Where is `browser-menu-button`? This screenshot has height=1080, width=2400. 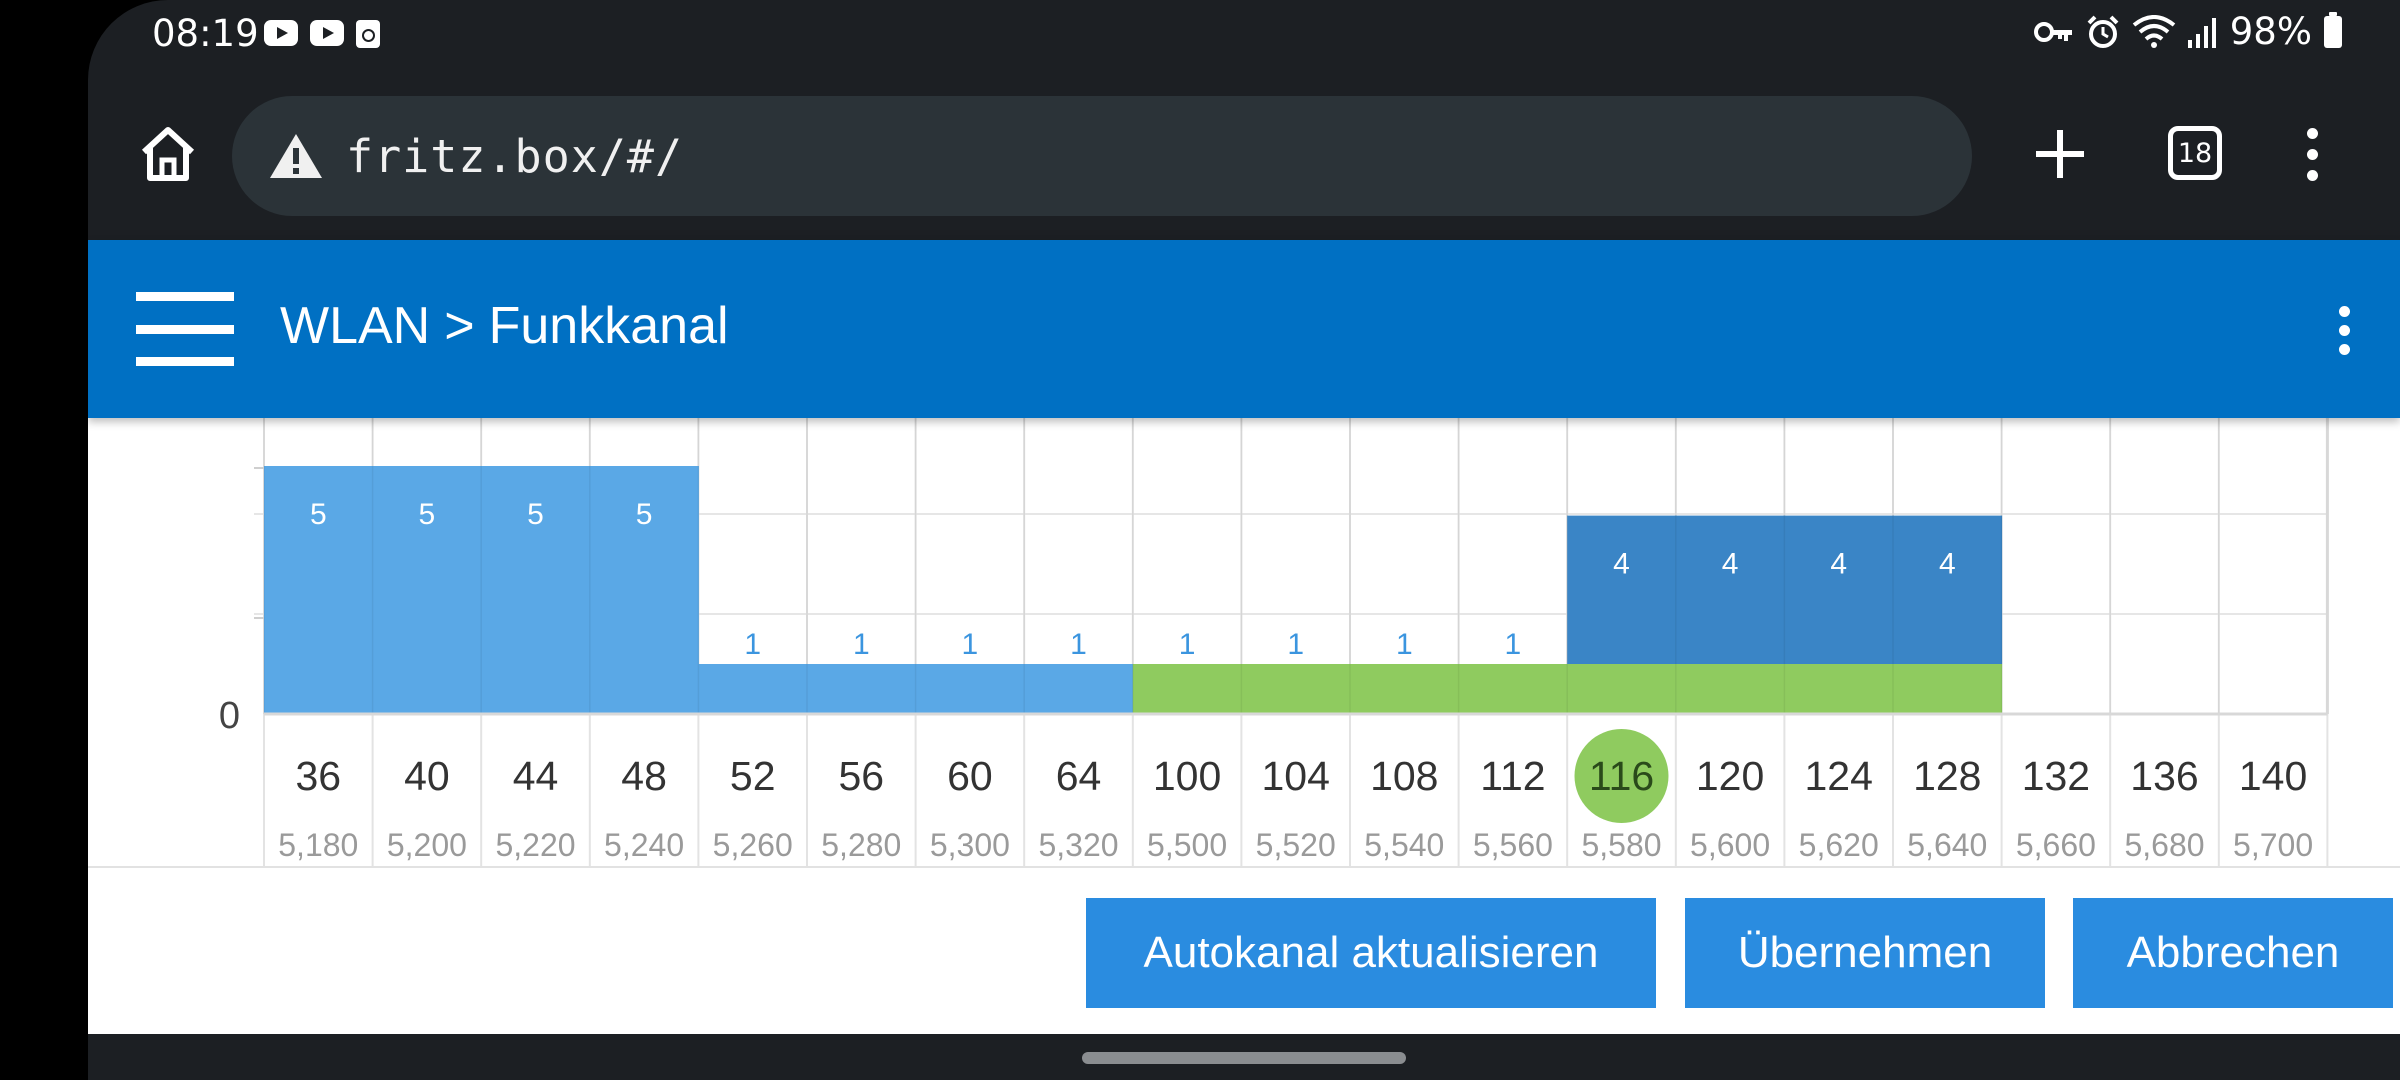
browser-menu-button is located at coordinates (2312, 154).